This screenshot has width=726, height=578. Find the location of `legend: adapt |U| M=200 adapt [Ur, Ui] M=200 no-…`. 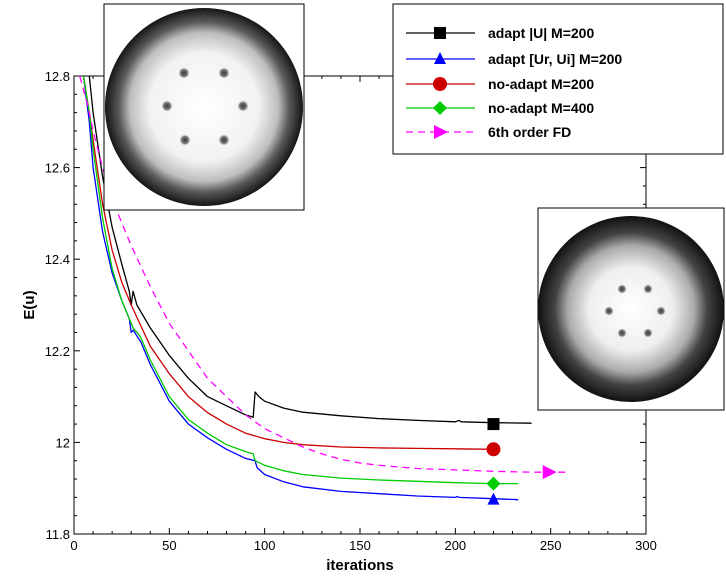

legend: adapt |U| M=200 adapt [Ur, Ui] M=200 no-… is located at coordinates (558, 79).